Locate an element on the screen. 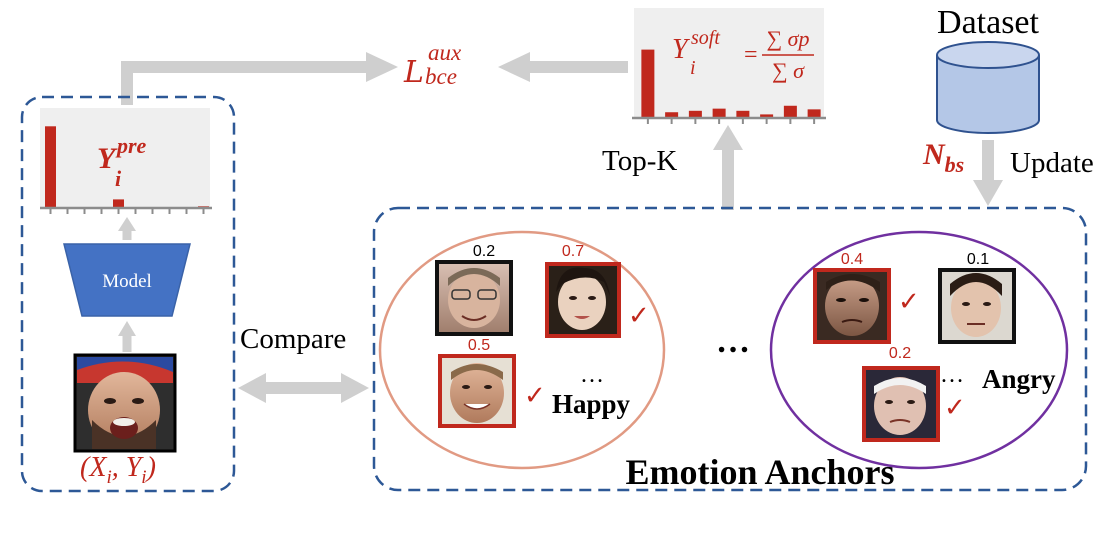 This screenshot has height=542, width=1118. aux-loss: L aux bce is located at coordinates (432, 65).